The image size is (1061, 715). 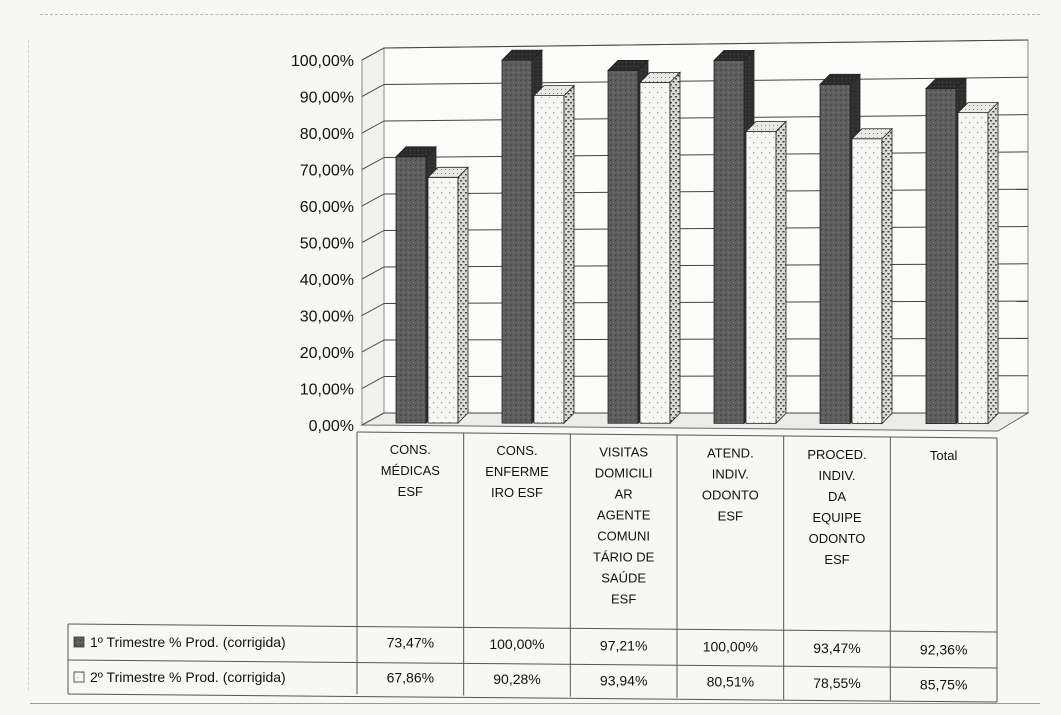 I want to click on data-label: 85,75%, so click(x=943, y=684).